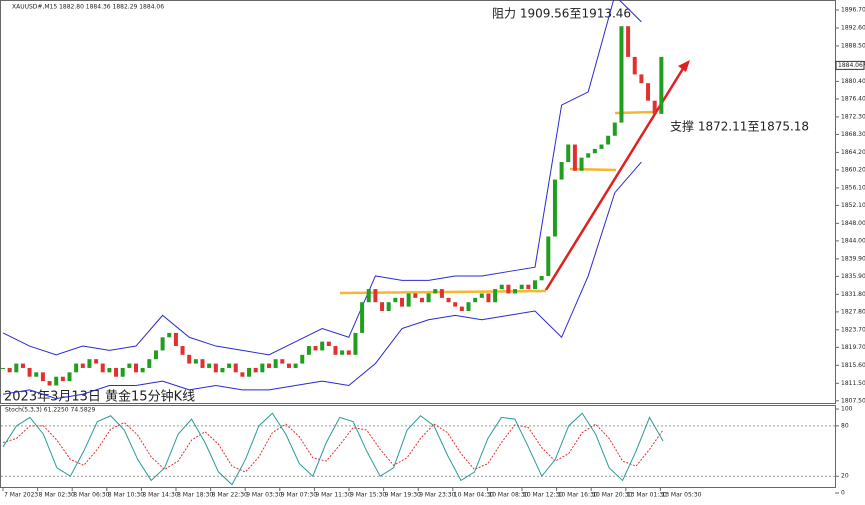 The height and width of the screenshot is (505, 865). What do you see at coordinates (853, 347) in the screenshot?
I see `y-tick-label: 1819.70` at bounding box center [853, 347].